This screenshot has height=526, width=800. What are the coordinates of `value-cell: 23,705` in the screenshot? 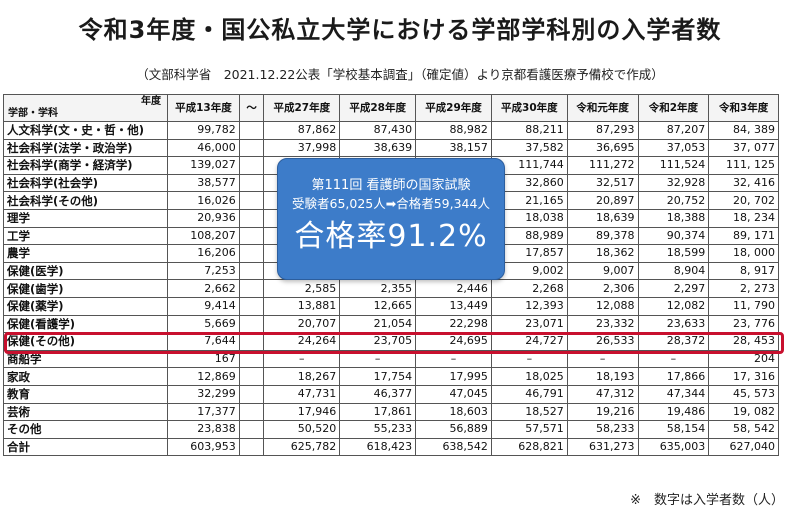 It's located at (378, 341).